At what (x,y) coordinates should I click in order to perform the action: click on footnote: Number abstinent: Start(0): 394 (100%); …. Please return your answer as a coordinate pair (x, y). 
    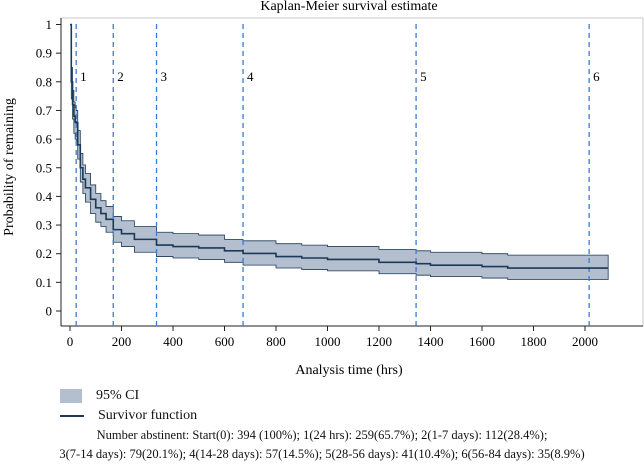
    Looking at the image, I should click on (322, 445).